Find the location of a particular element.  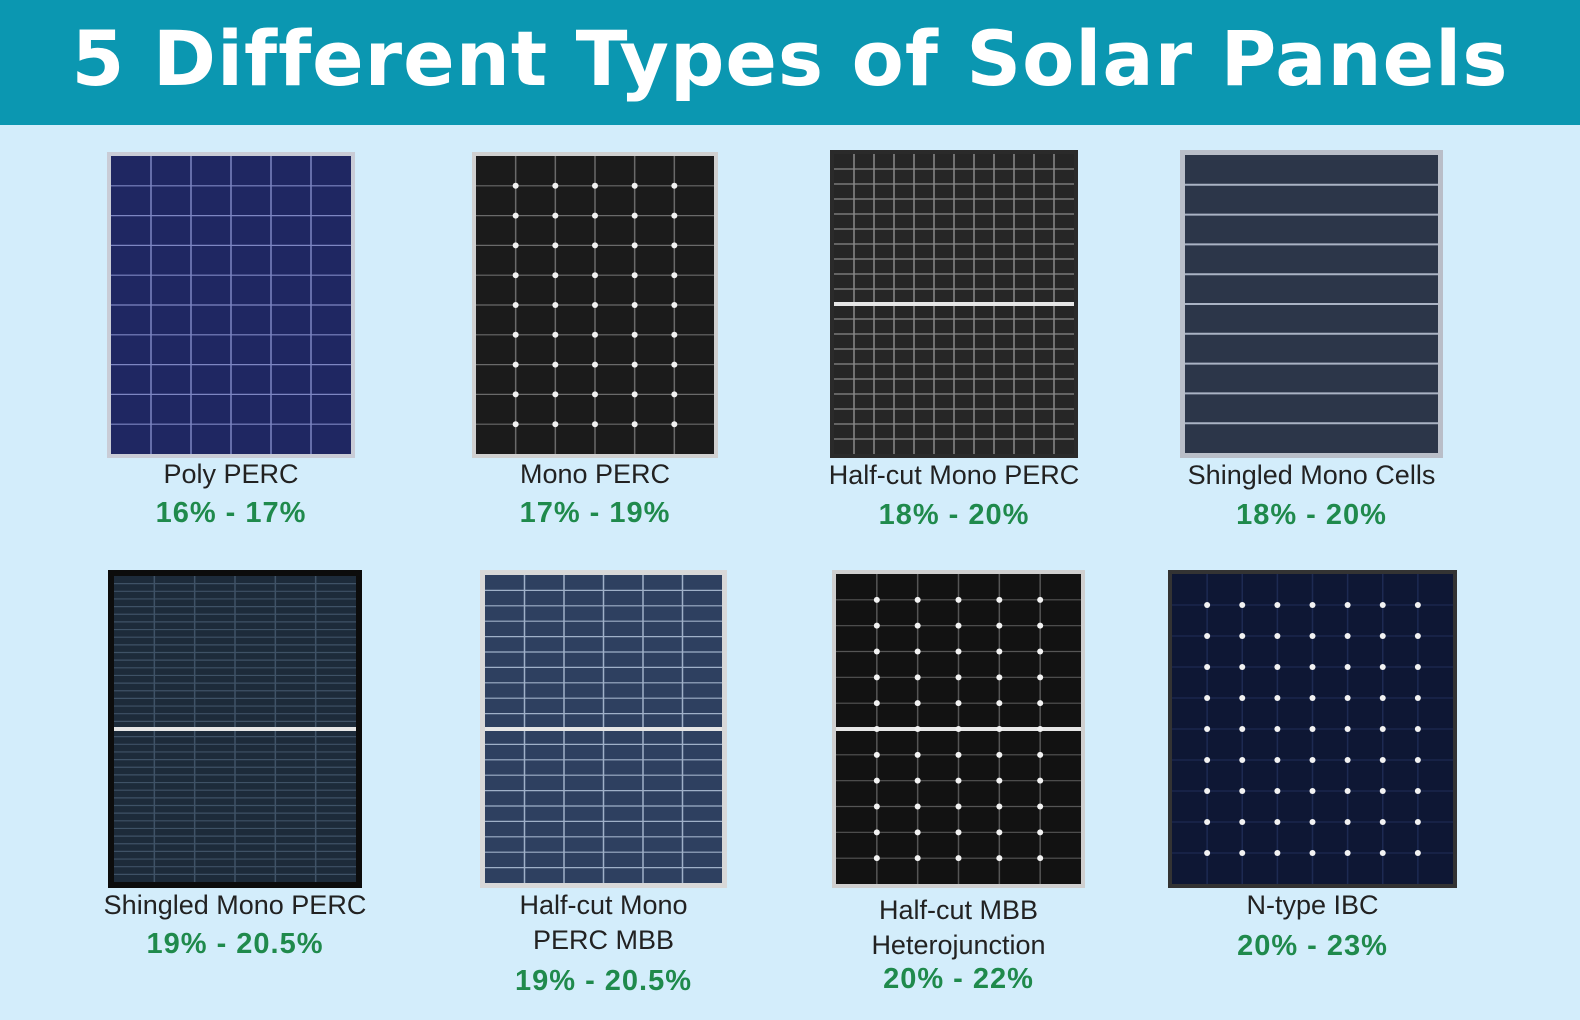

panel-name: Heterojunction is located at coordinates (958, 945).